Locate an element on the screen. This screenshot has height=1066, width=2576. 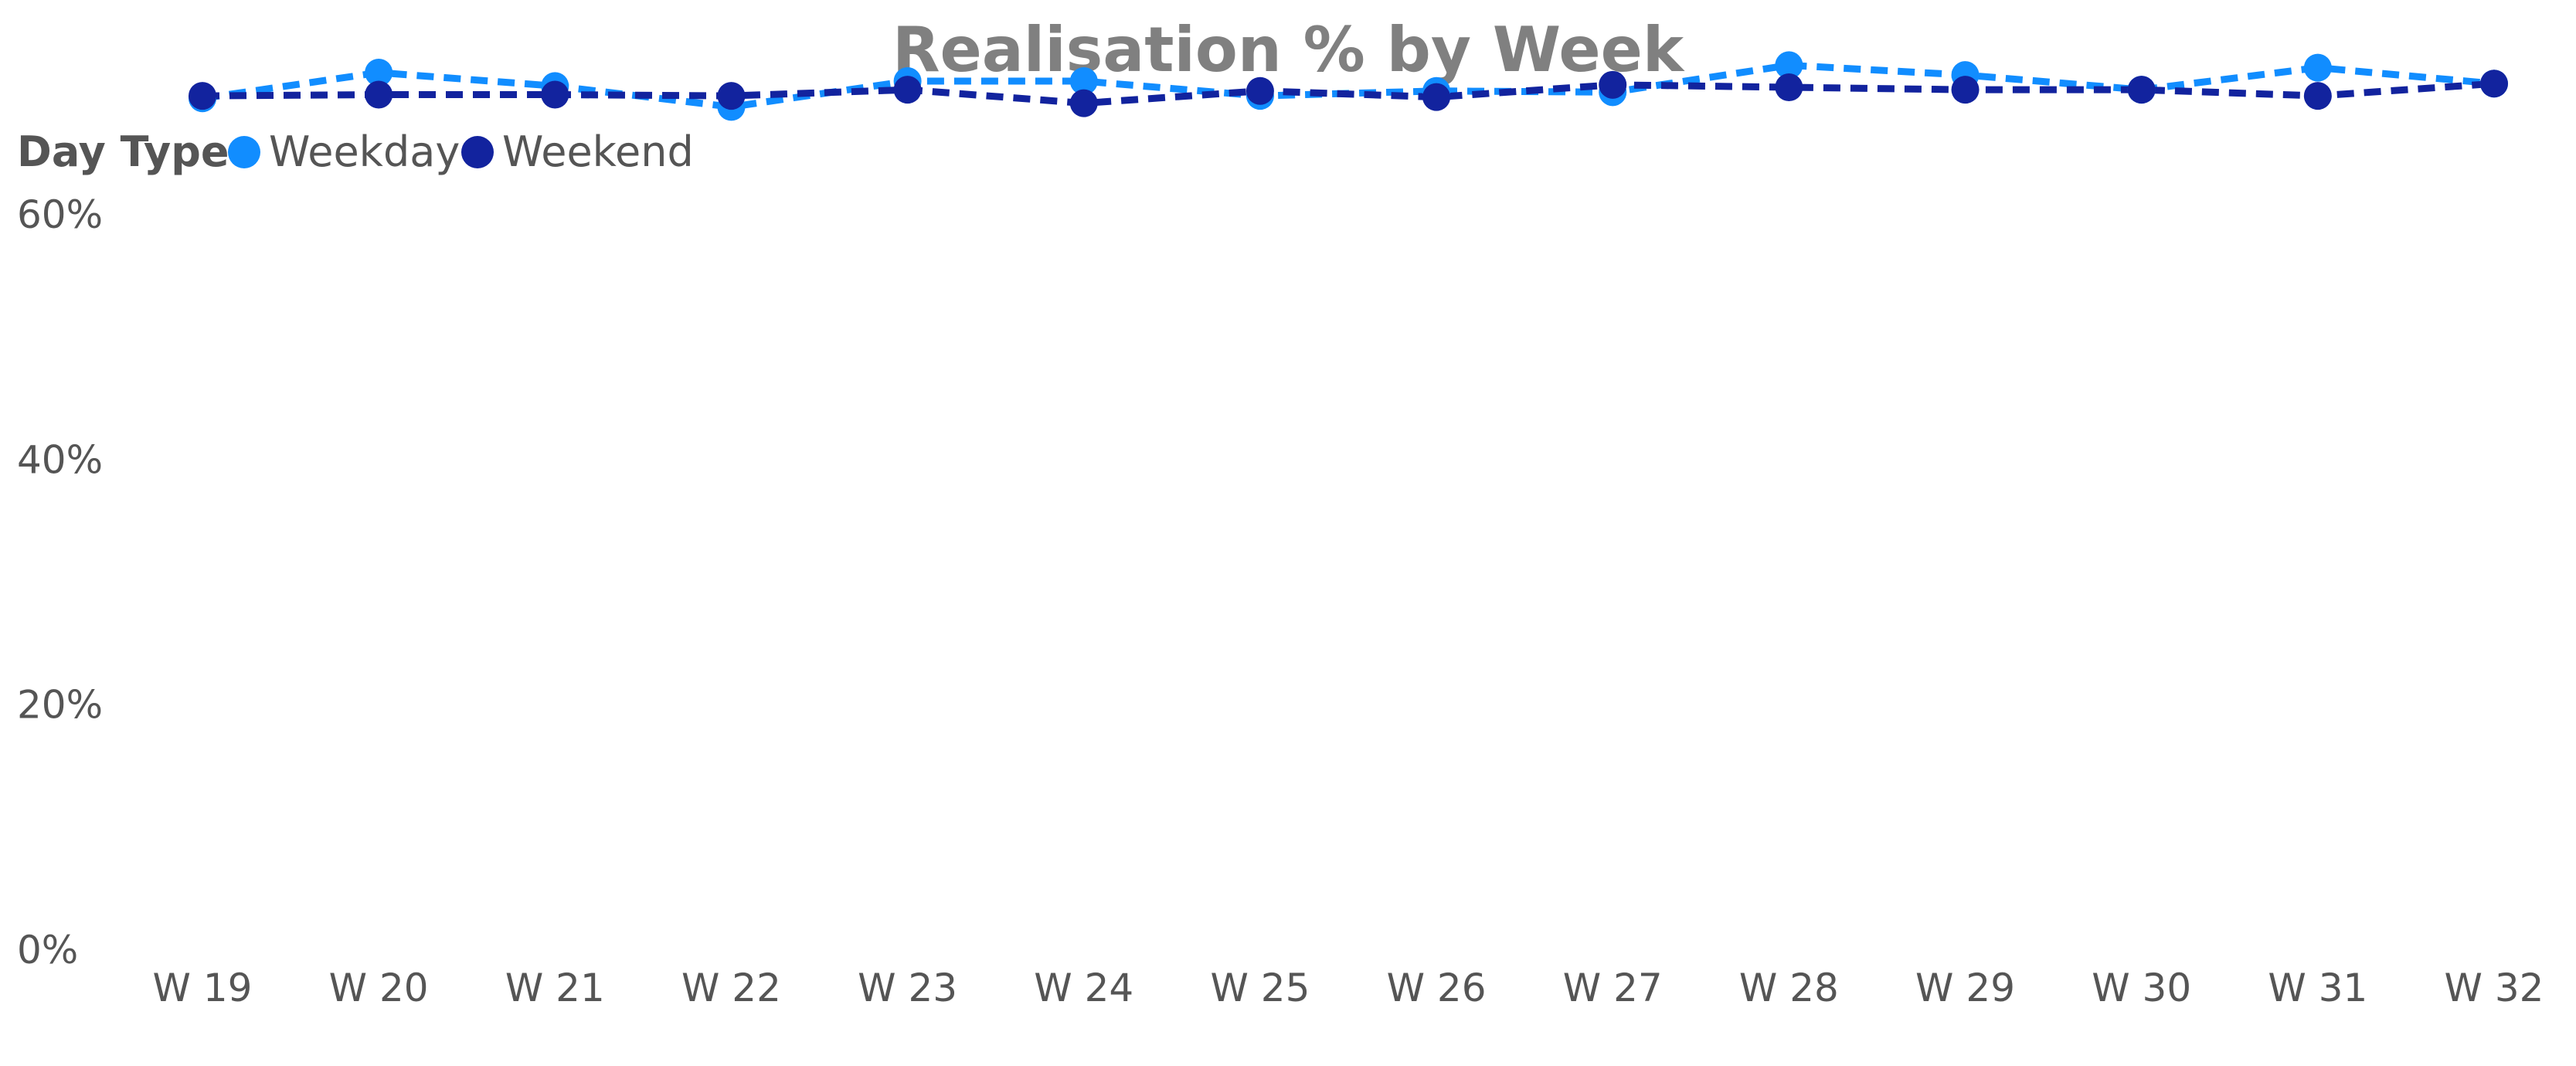
x-tick-label: W 28 is located at coordinates (1789, 988).